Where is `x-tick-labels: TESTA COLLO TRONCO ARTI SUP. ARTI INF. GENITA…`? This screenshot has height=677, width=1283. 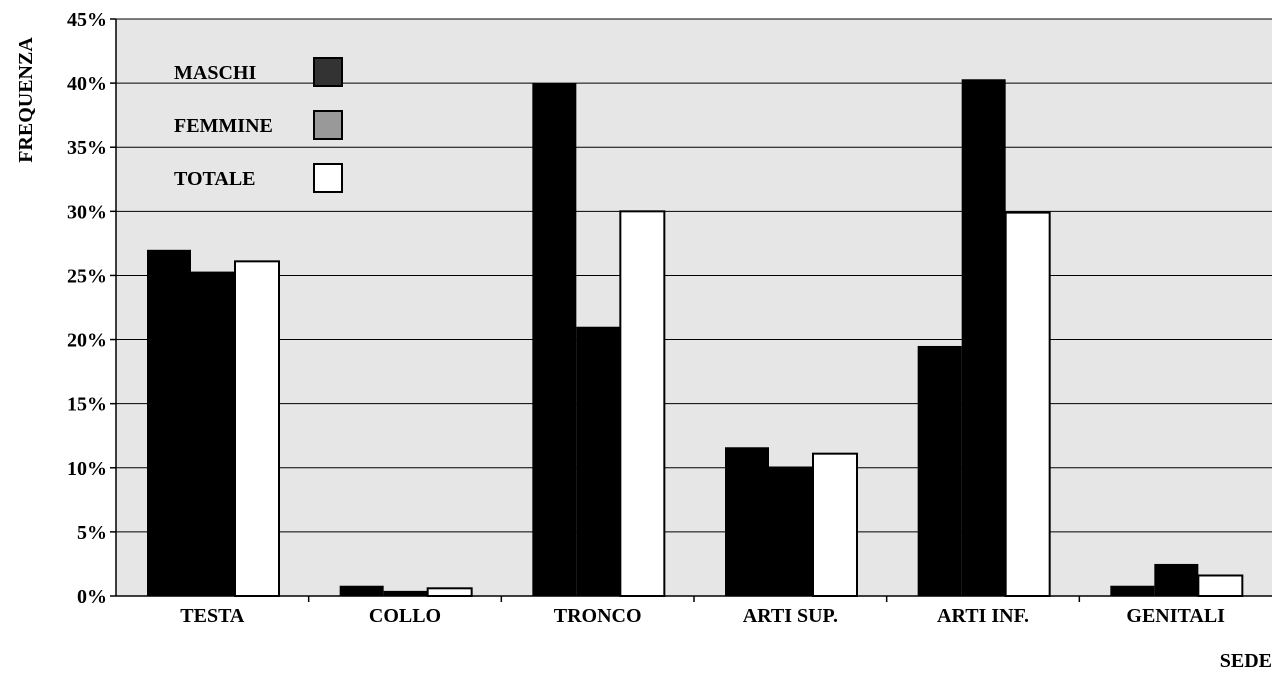
x-tick-labels: TESTA COLLO TRONCO ARTI SUP. ARTI INF. GENITA… is located at coordinates (702, 611).